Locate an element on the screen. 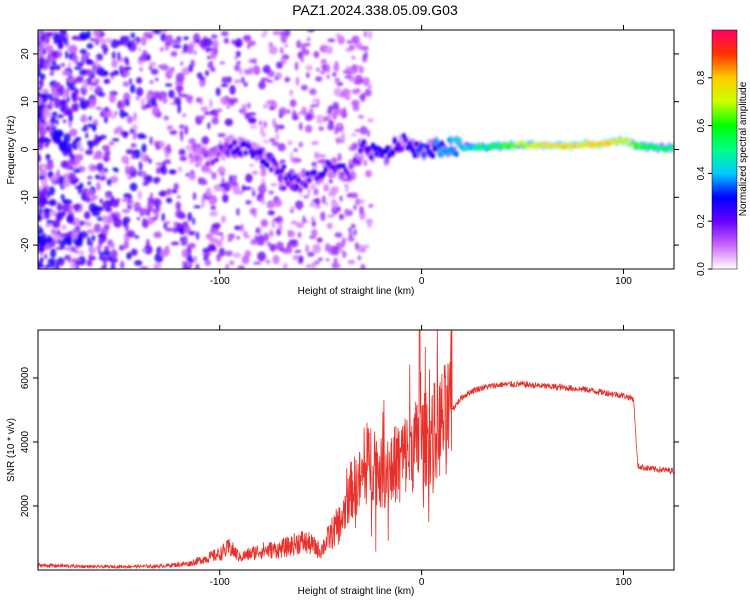 The height and width of the screenshot is (600, 750). colorbar-tick-label: 0.2 is located at coordinates (701, 221).